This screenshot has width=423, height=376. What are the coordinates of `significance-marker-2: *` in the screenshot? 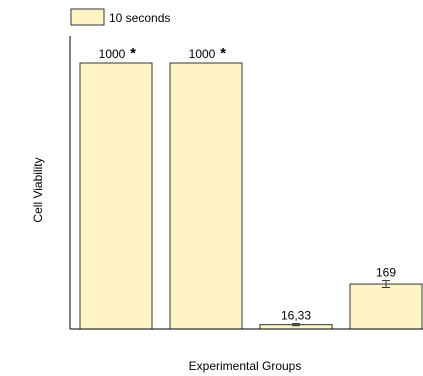 It's located at (223, 53).